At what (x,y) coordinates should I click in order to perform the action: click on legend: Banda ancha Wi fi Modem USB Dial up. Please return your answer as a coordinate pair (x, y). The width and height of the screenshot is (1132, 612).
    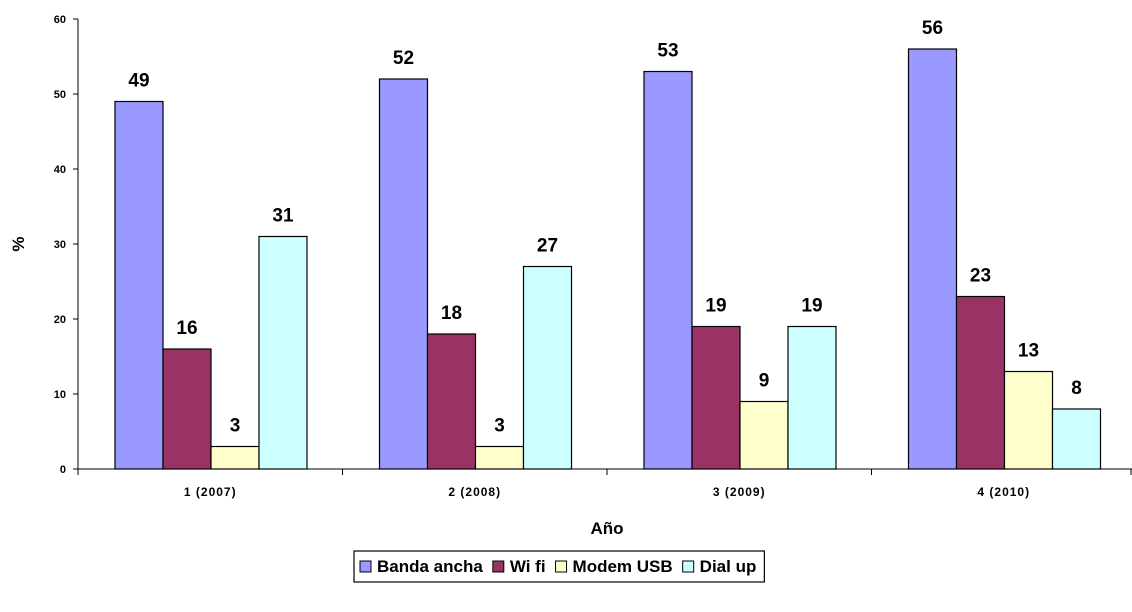
    Looking at the image, I should click on (559, 566).